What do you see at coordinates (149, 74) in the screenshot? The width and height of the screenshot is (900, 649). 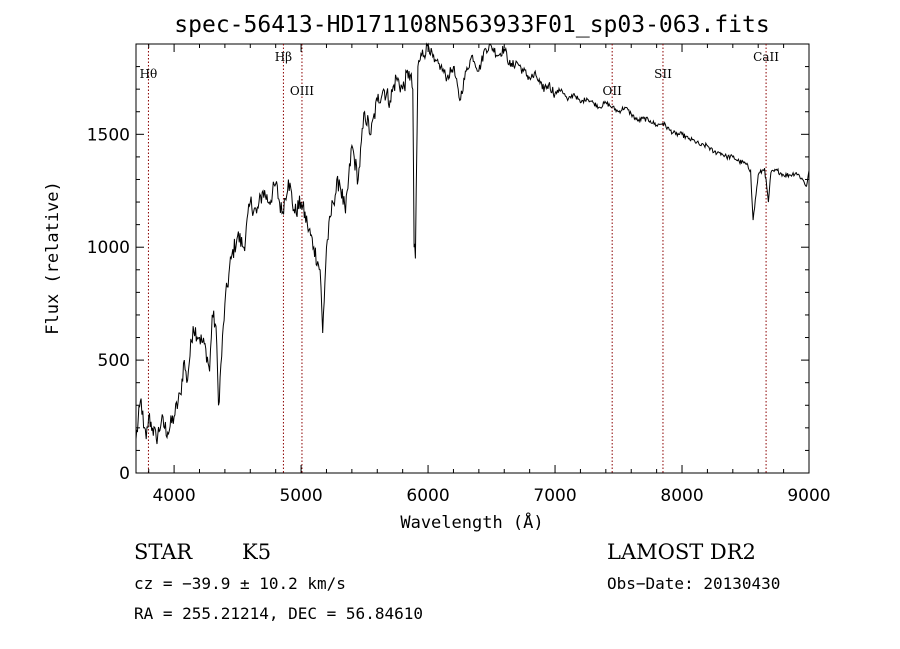 I see `emission-line-label: Hθ` at bounding box center [149, 74].